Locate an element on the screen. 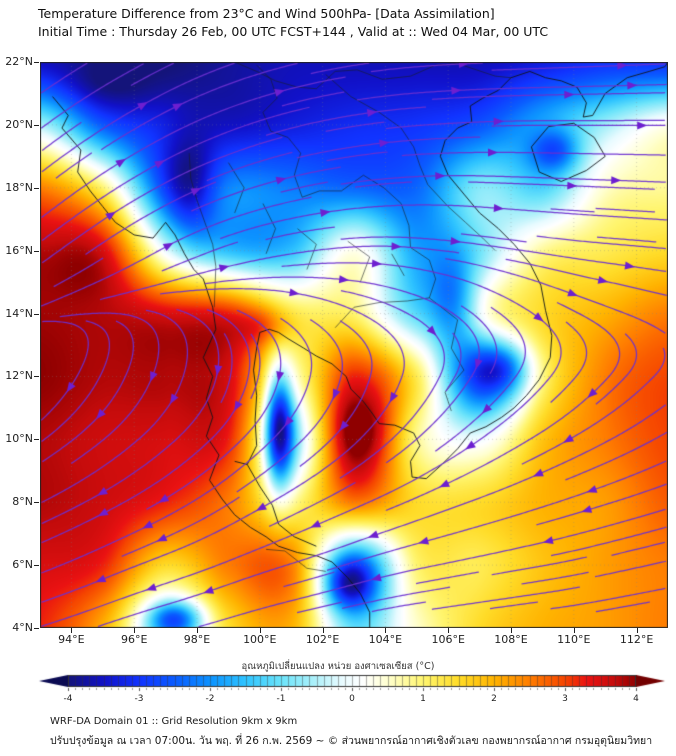 Image resolution: width=676 pixels, height=756 pixels. lat-tick-label: 4°N is located at coordinates (22, 627).